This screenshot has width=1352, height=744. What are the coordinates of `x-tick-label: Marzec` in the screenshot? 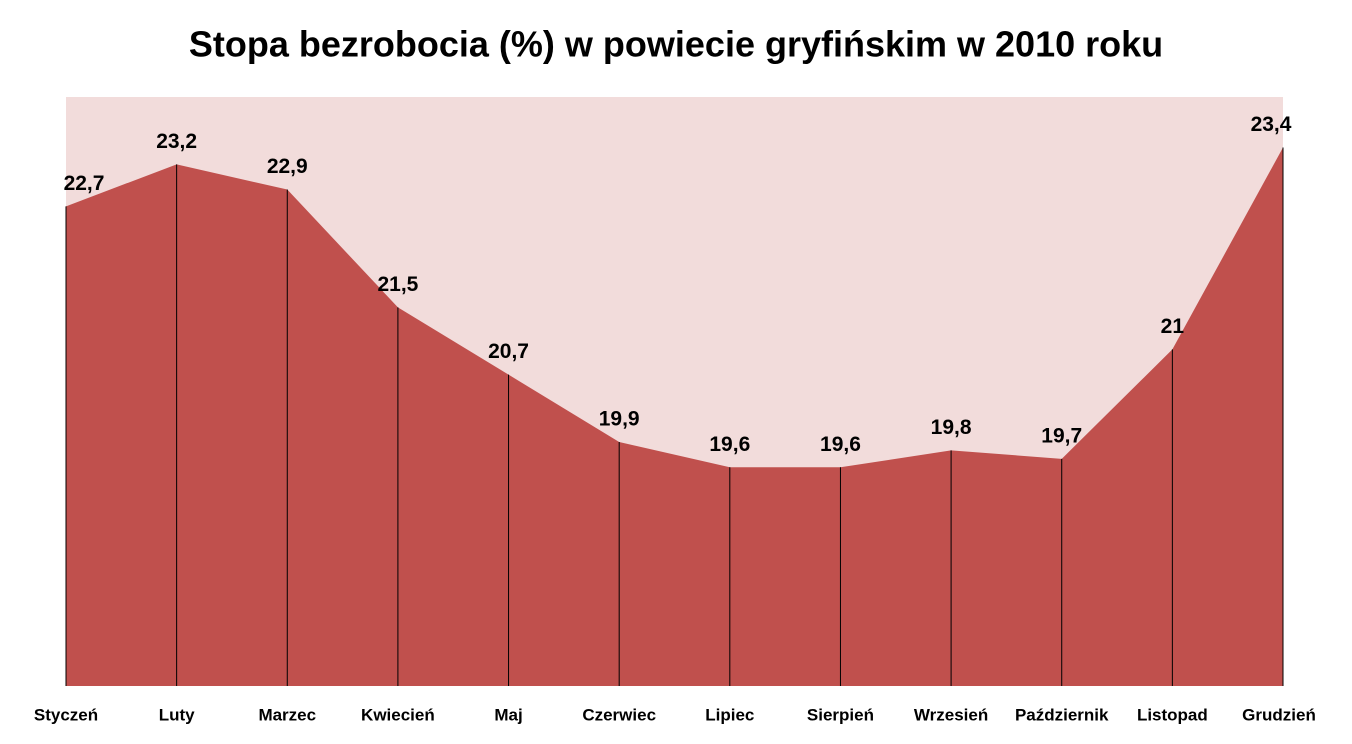 It's located at (287, 714).